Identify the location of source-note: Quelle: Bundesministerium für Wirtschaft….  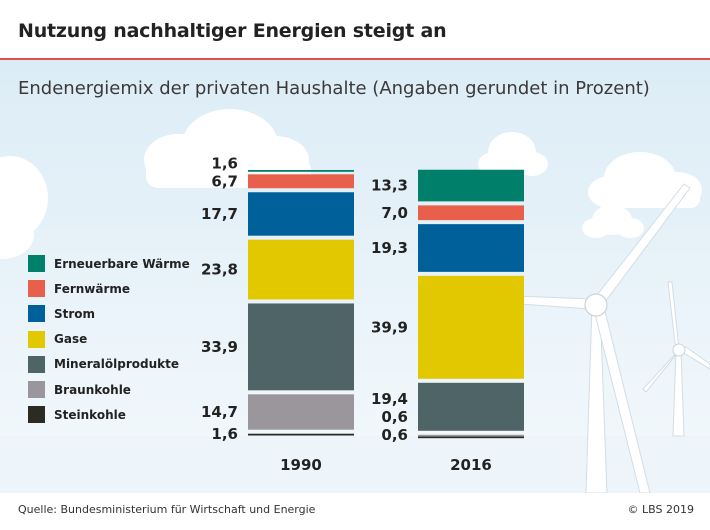
(167, 509).